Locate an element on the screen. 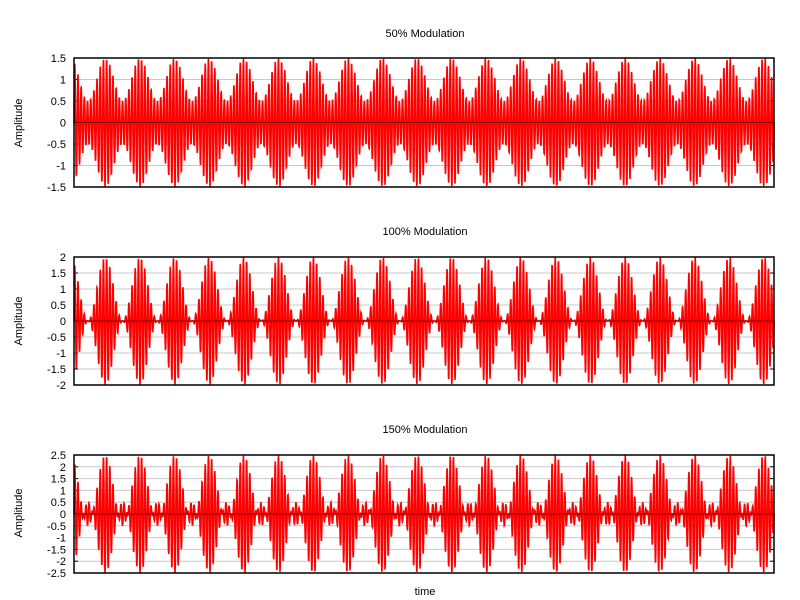 This screenshot has height=600, width=800. y-tick-label: -2.5 is located at coordinates (56, 574).